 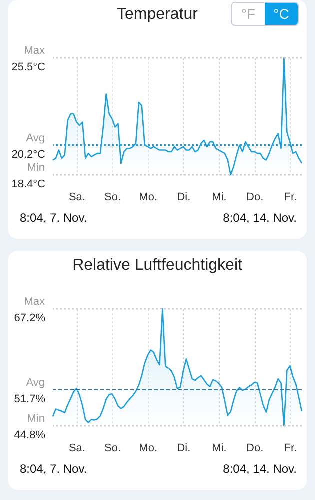 What do you see at coordinates (30, 318) in the screenshot?
I see `y-tick-label: 67.2%` at bounding box center [30, 318].